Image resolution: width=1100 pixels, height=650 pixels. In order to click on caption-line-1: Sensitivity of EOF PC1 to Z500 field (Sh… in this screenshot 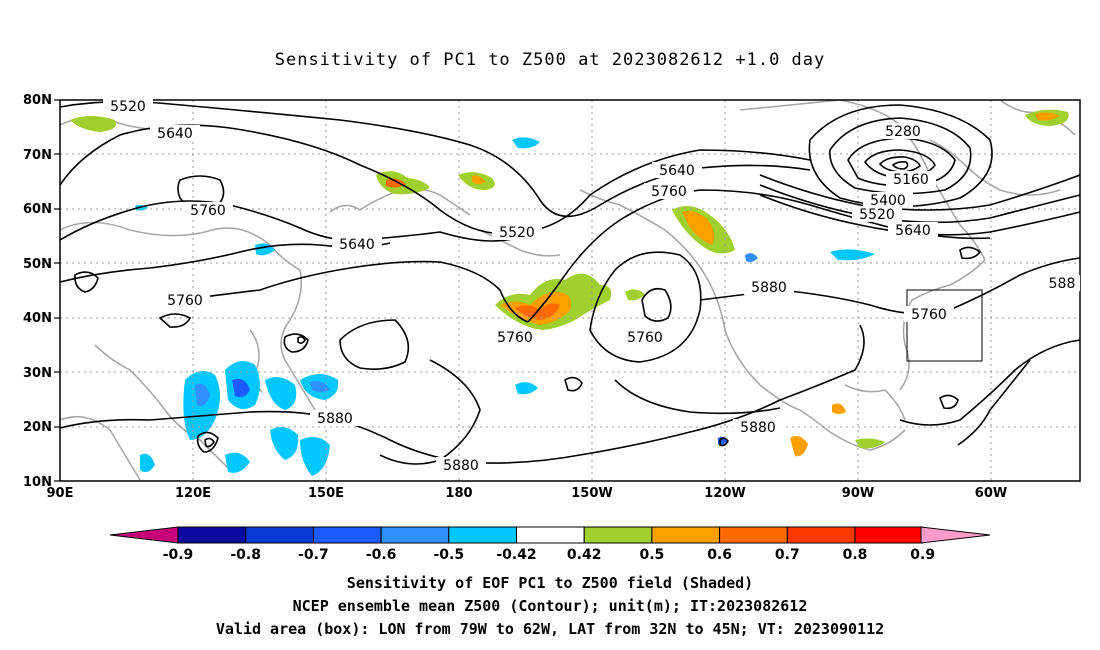, I will do `click(550, 583)`.